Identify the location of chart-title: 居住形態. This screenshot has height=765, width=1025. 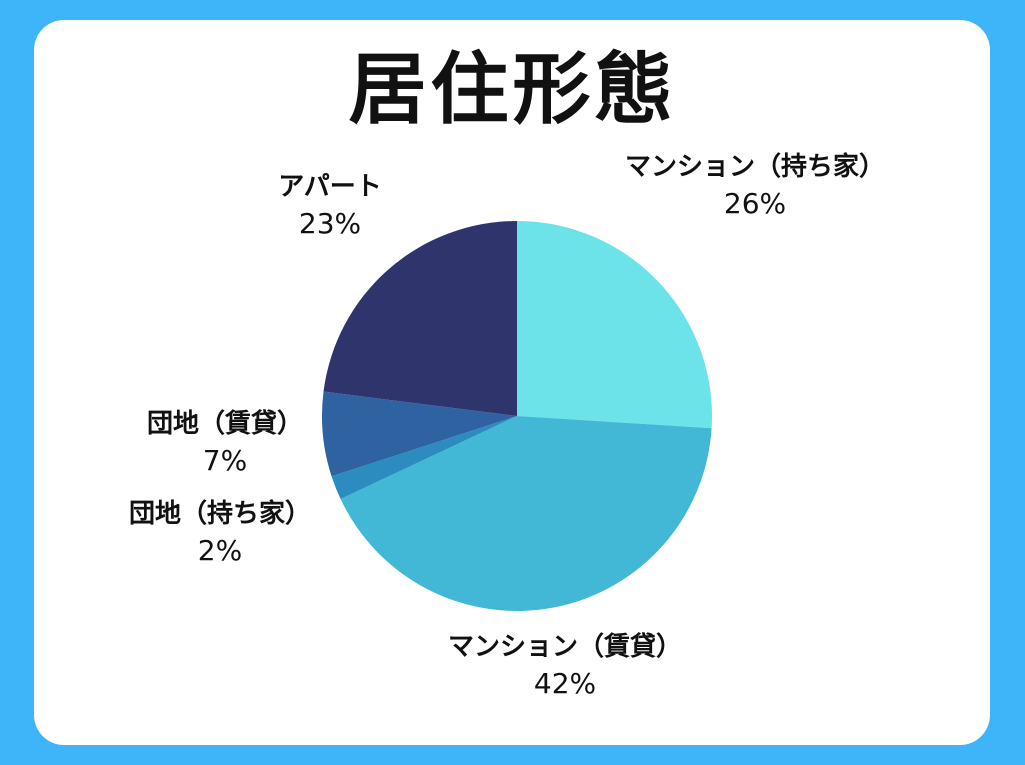
(512, 90).